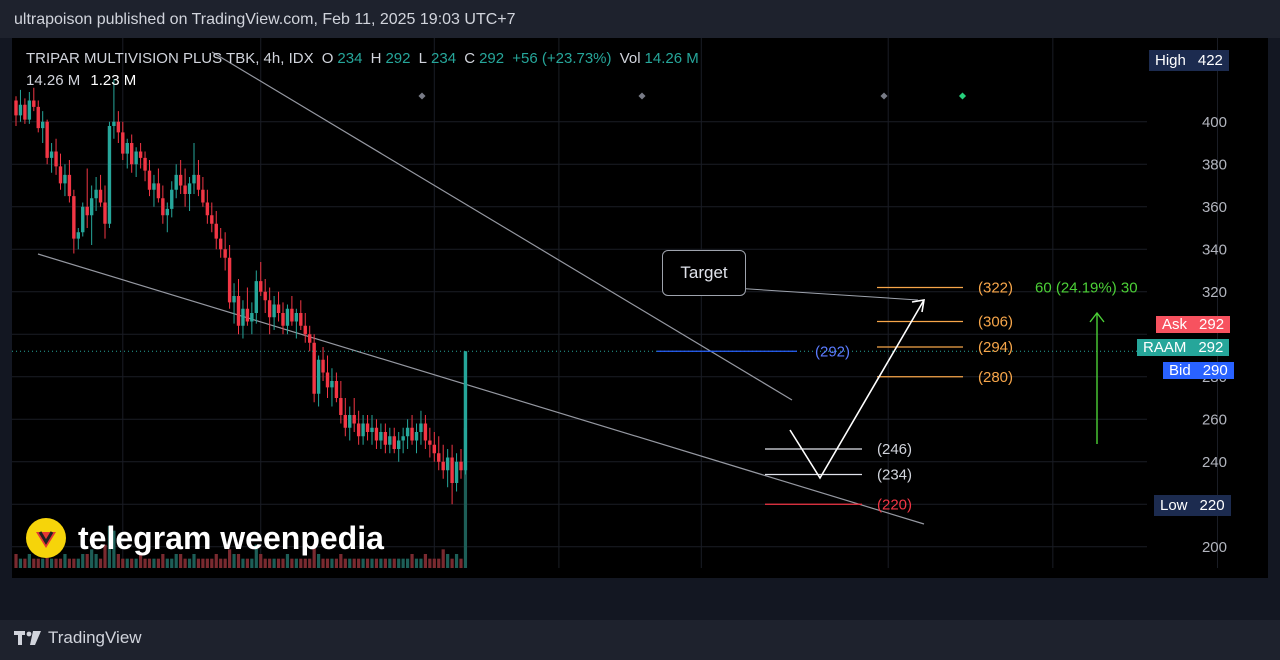  Describe the element at coordinates (1214, 462) in the screenshot. I see `y-tick-label: 240` at that location.